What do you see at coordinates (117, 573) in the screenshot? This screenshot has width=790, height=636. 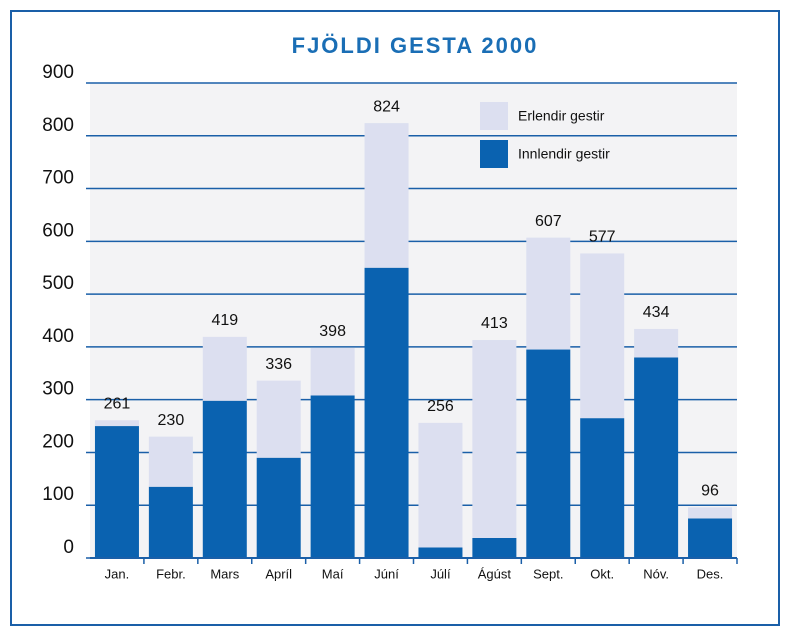 I see `x-tick-label: Jan.` at bounding box center [117, 573].